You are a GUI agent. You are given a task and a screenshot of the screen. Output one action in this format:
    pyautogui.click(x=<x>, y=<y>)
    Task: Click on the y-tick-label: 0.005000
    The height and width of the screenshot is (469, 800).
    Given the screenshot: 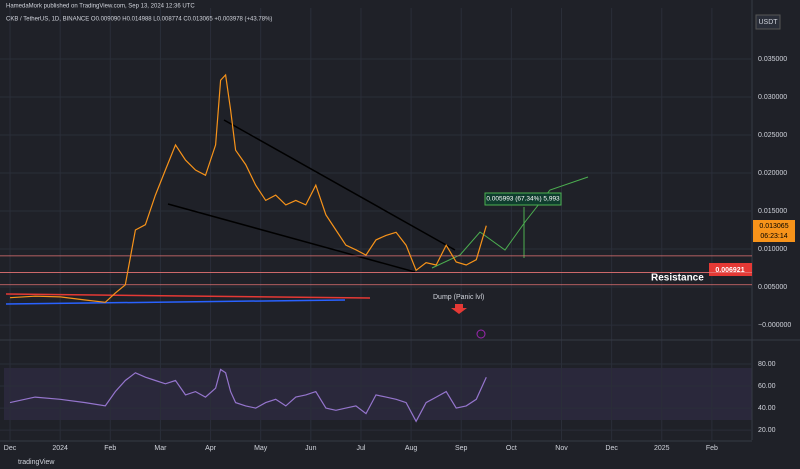 What is the action you would take?
    pyautogui.click(x=772, y=287)
    